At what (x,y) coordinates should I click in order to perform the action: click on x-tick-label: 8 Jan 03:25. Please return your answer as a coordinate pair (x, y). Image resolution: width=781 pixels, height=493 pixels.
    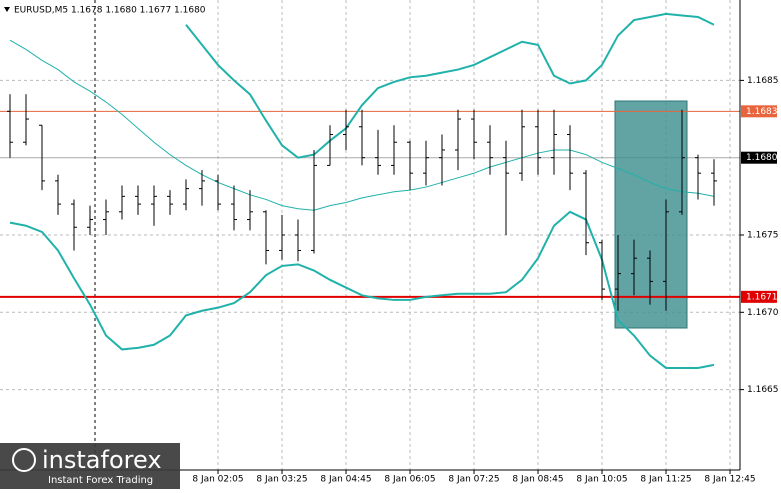
    Looking at the image, I should click on (281, 480).